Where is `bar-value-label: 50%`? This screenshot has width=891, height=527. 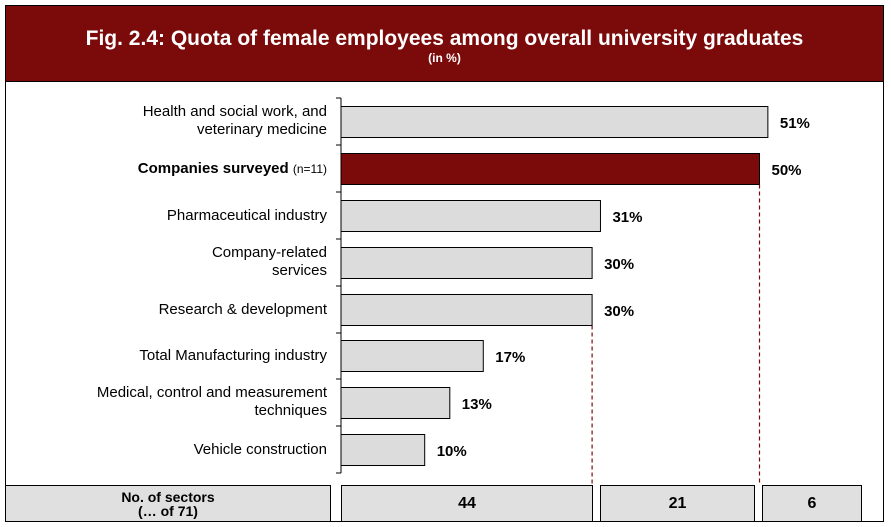 bar-value-label: 50% is located at coordinates (787, 170).